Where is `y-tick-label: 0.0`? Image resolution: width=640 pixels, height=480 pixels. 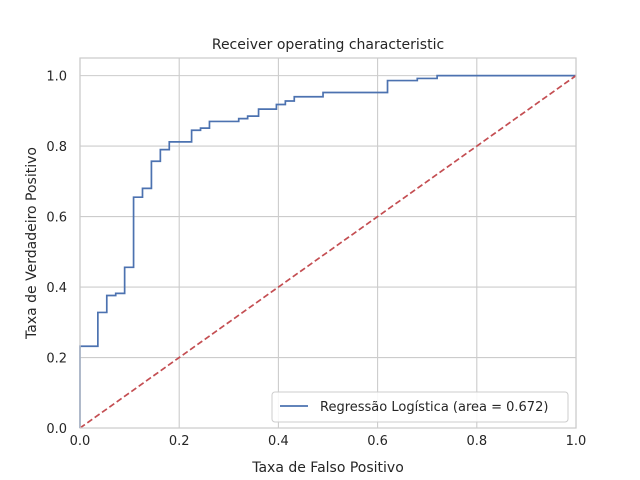 y-tick-label: 0.0 is located at coordinates (56, 429).